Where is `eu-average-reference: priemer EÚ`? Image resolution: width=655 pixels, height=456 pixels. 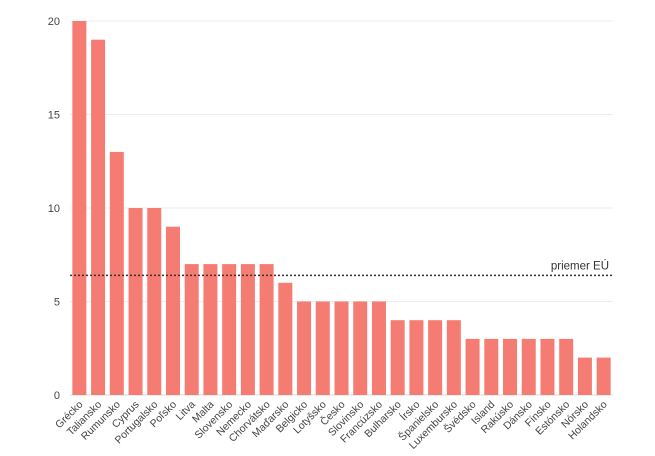
eu-average-reference: priemer EÚ is located at coordinates (341, 268).